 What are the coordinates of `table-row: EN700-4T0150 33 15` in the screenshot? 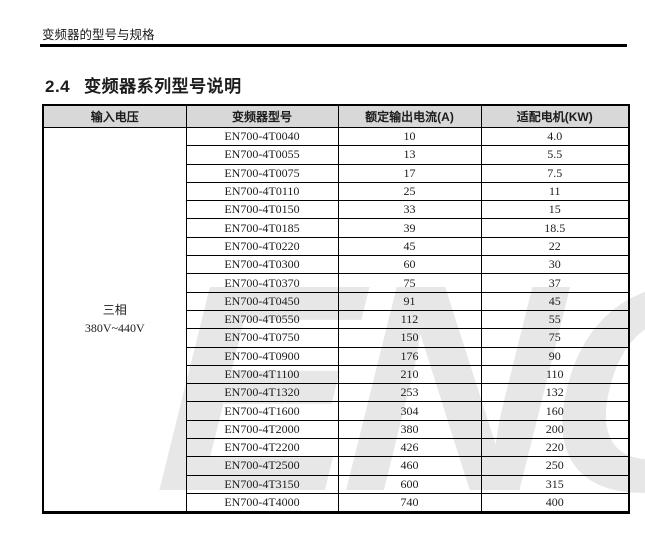 It's located at (336, 210).